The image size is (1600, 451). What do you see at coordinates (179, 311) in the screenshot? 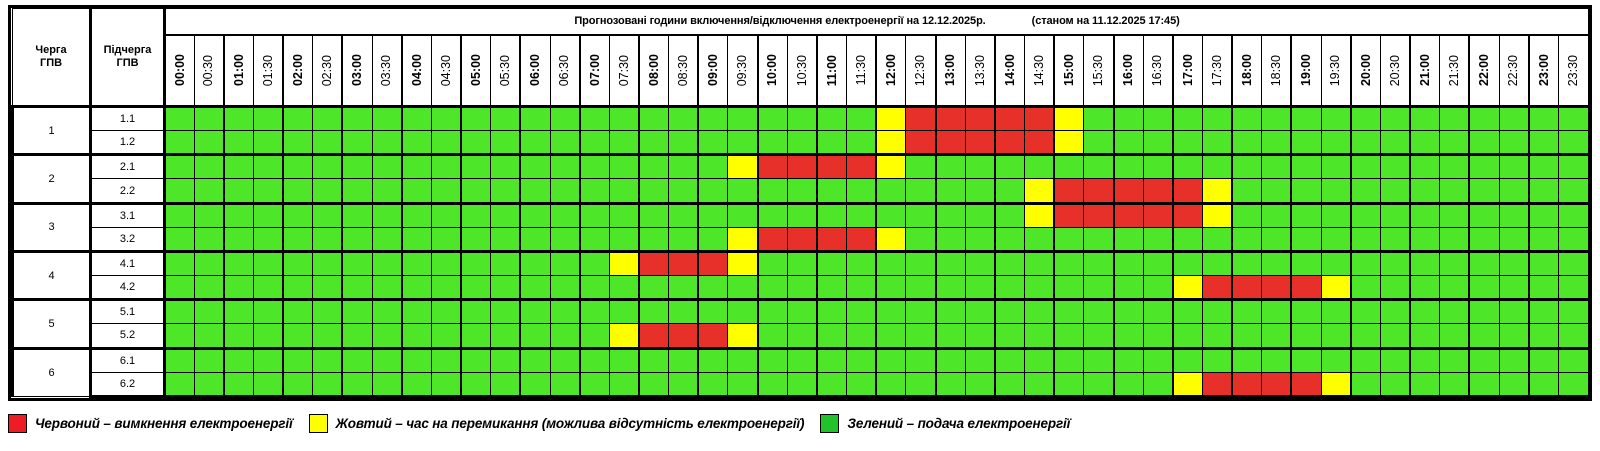
I see `slot-5.1-0000` at bounding box center [179, 311].